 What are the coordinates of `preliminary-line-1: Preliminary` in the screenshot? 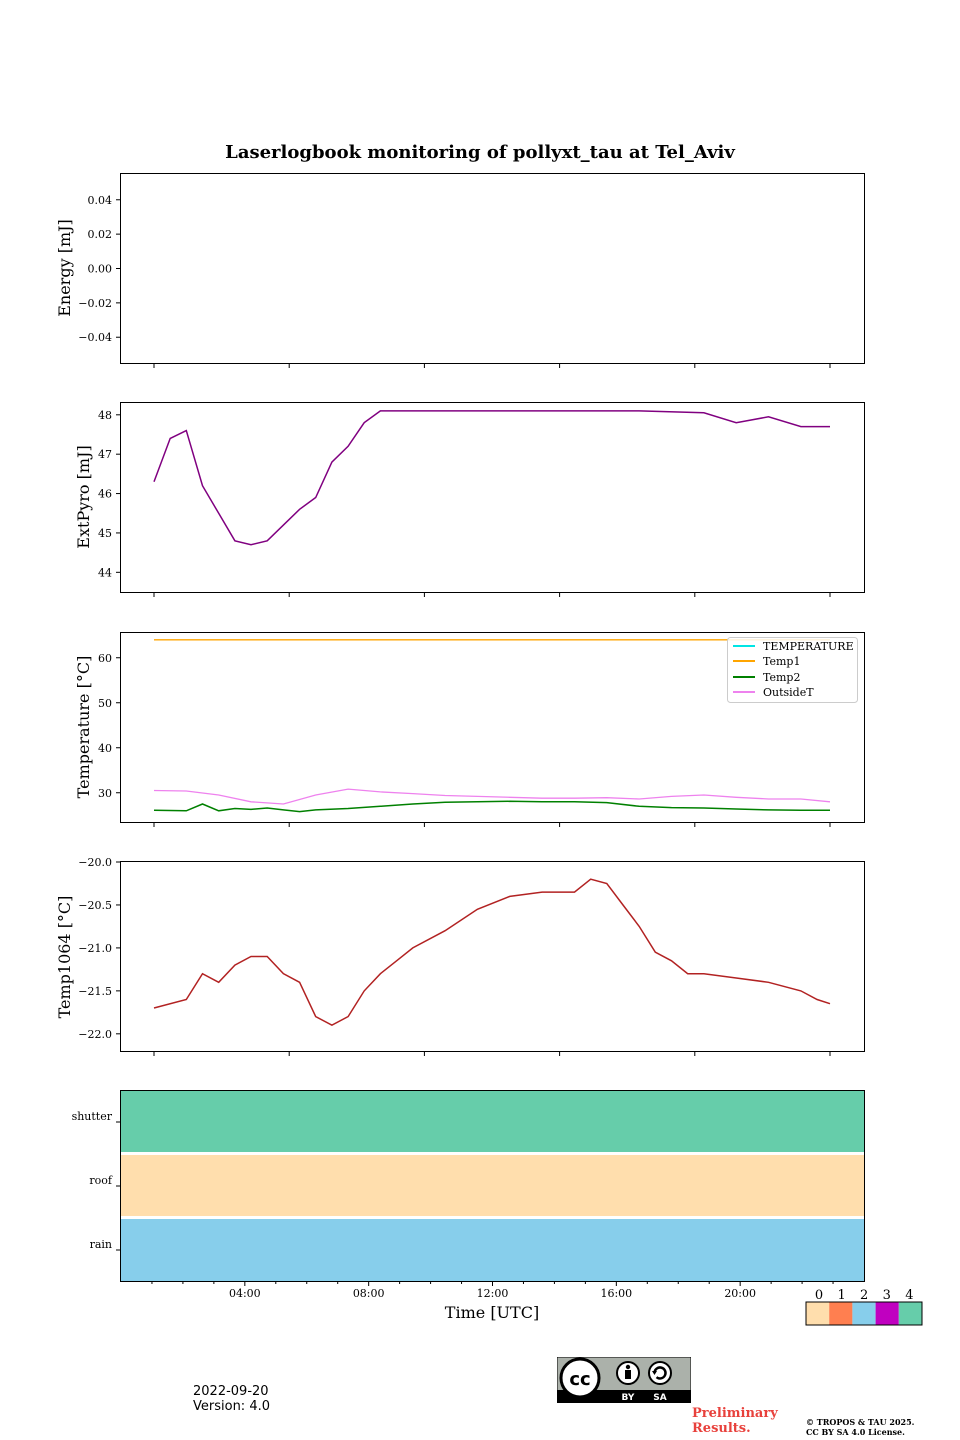 It's located at (735, 1413).